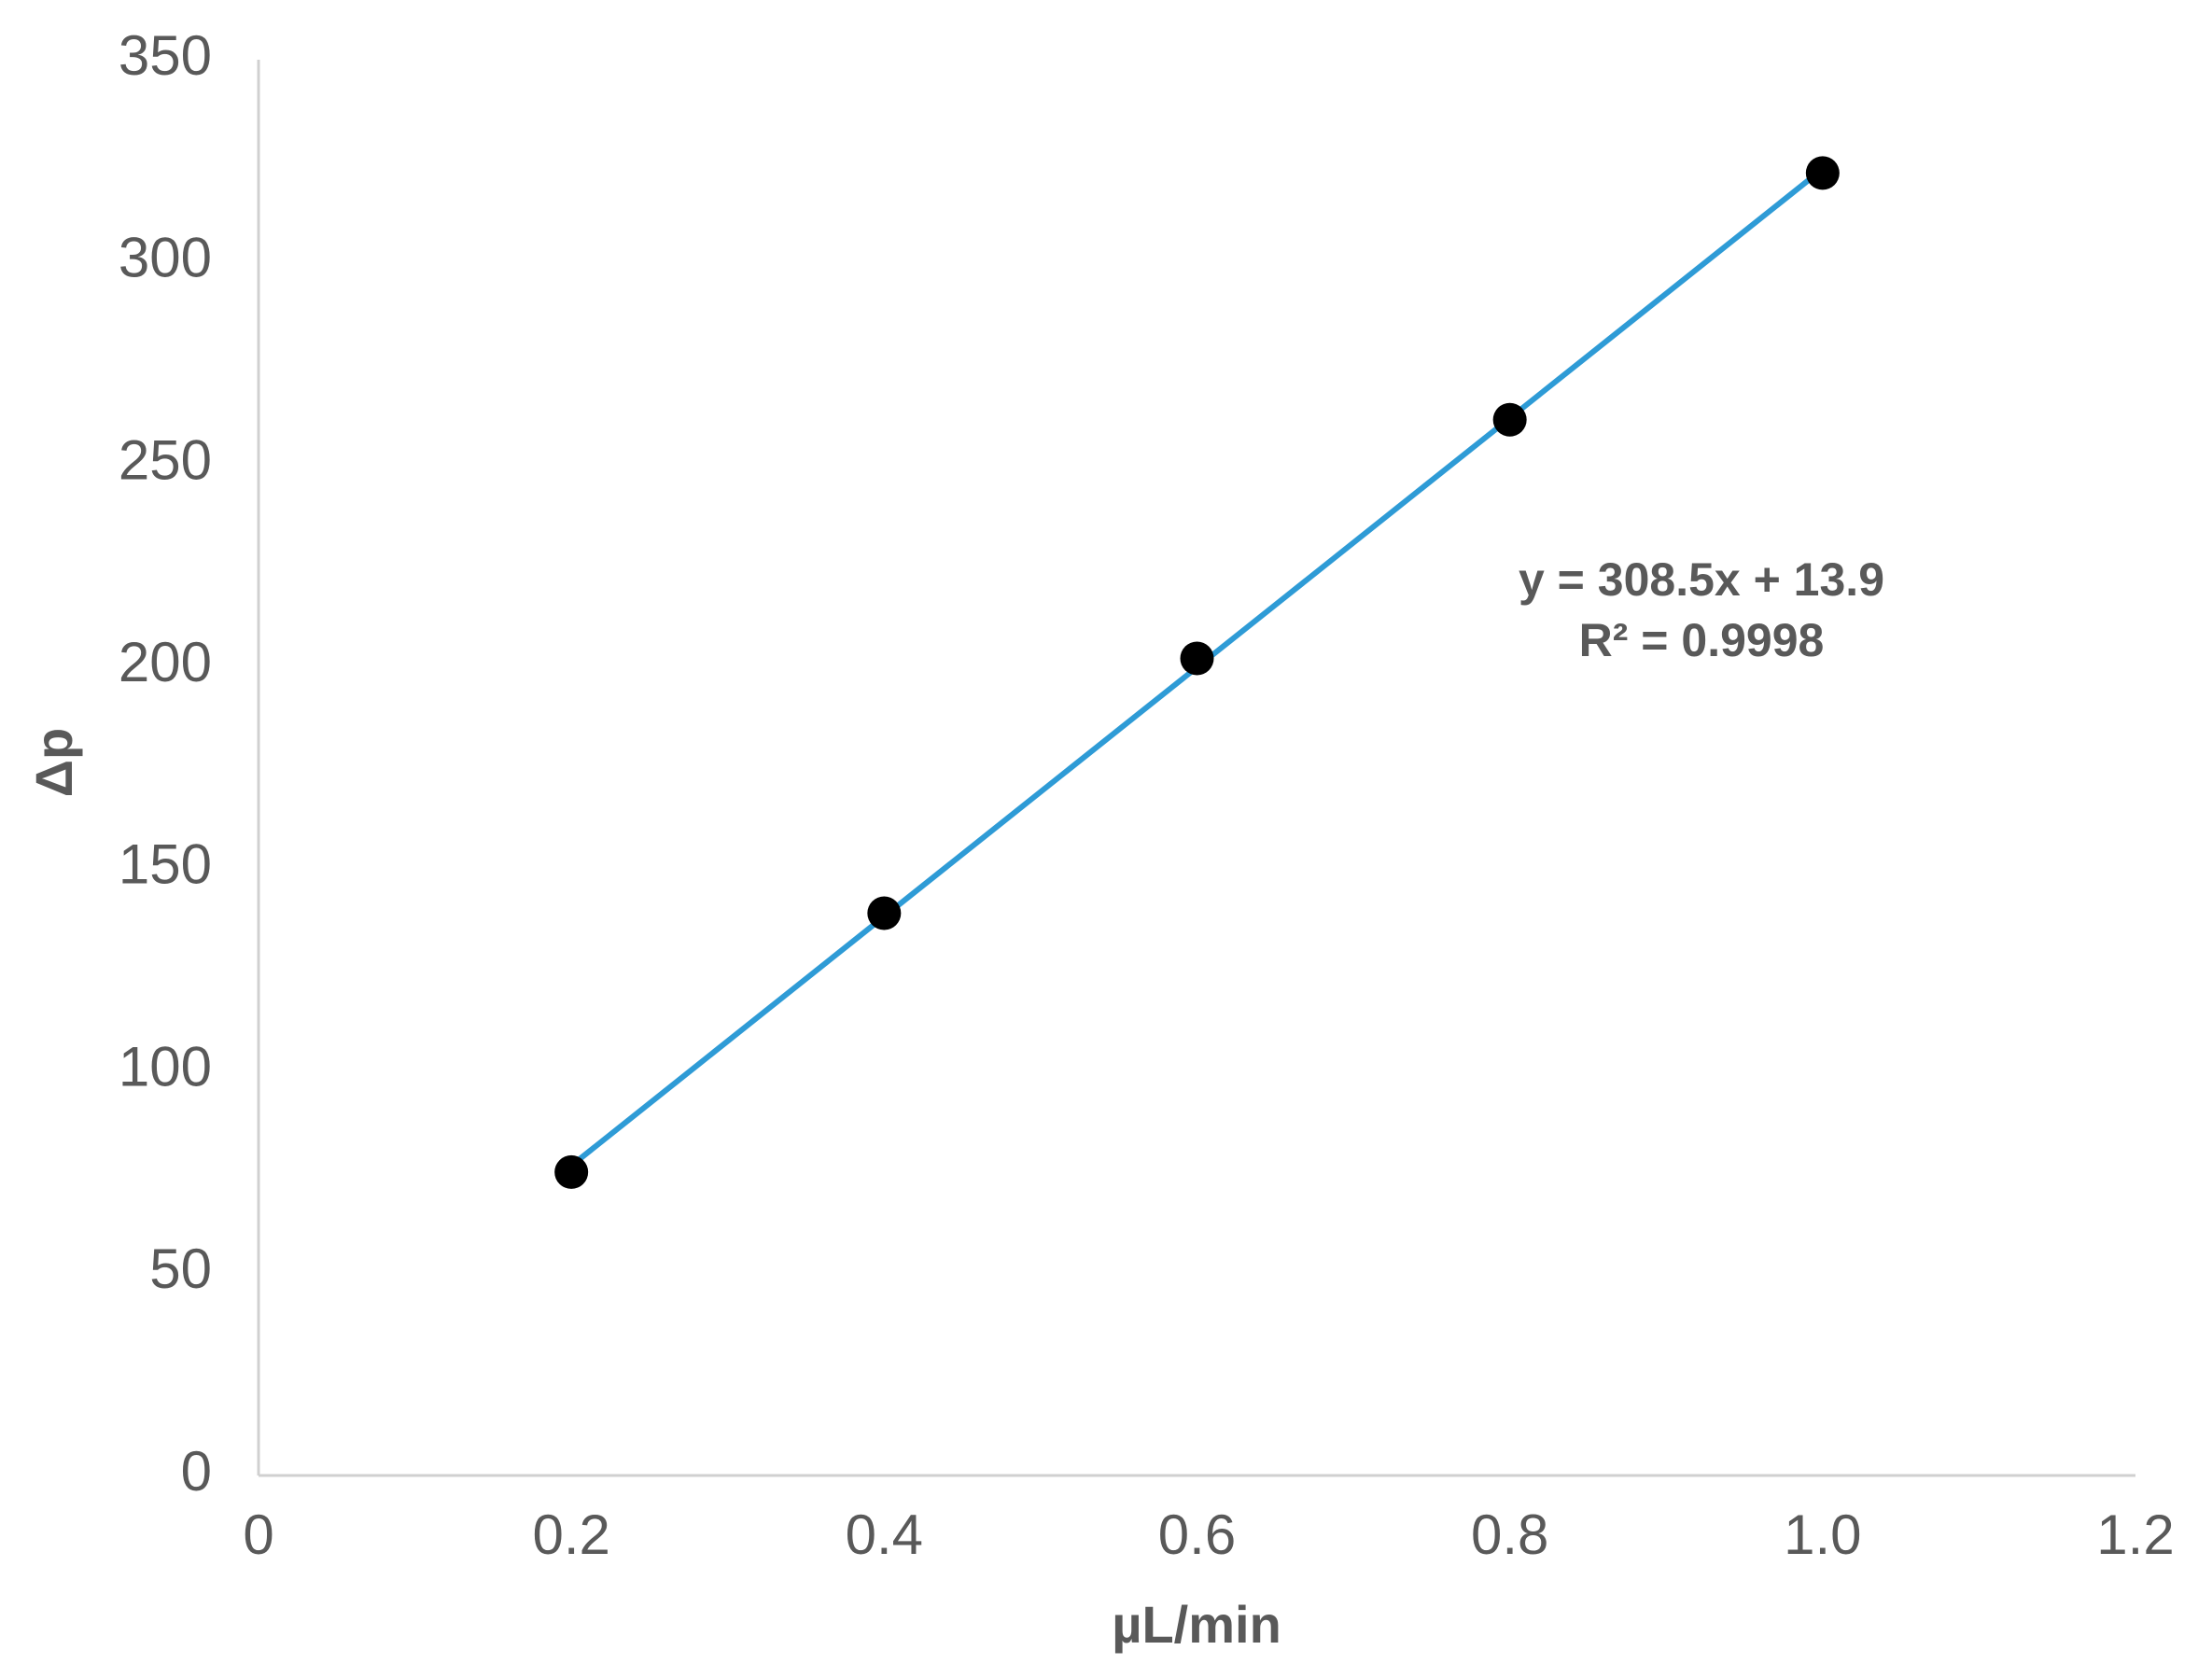 This screenshot has height=1678, width=2212. What do you see at coordinates (180, 1269) in the screenshot?
I see `y-tick-label: 50` at bounding box center [180, 1269].